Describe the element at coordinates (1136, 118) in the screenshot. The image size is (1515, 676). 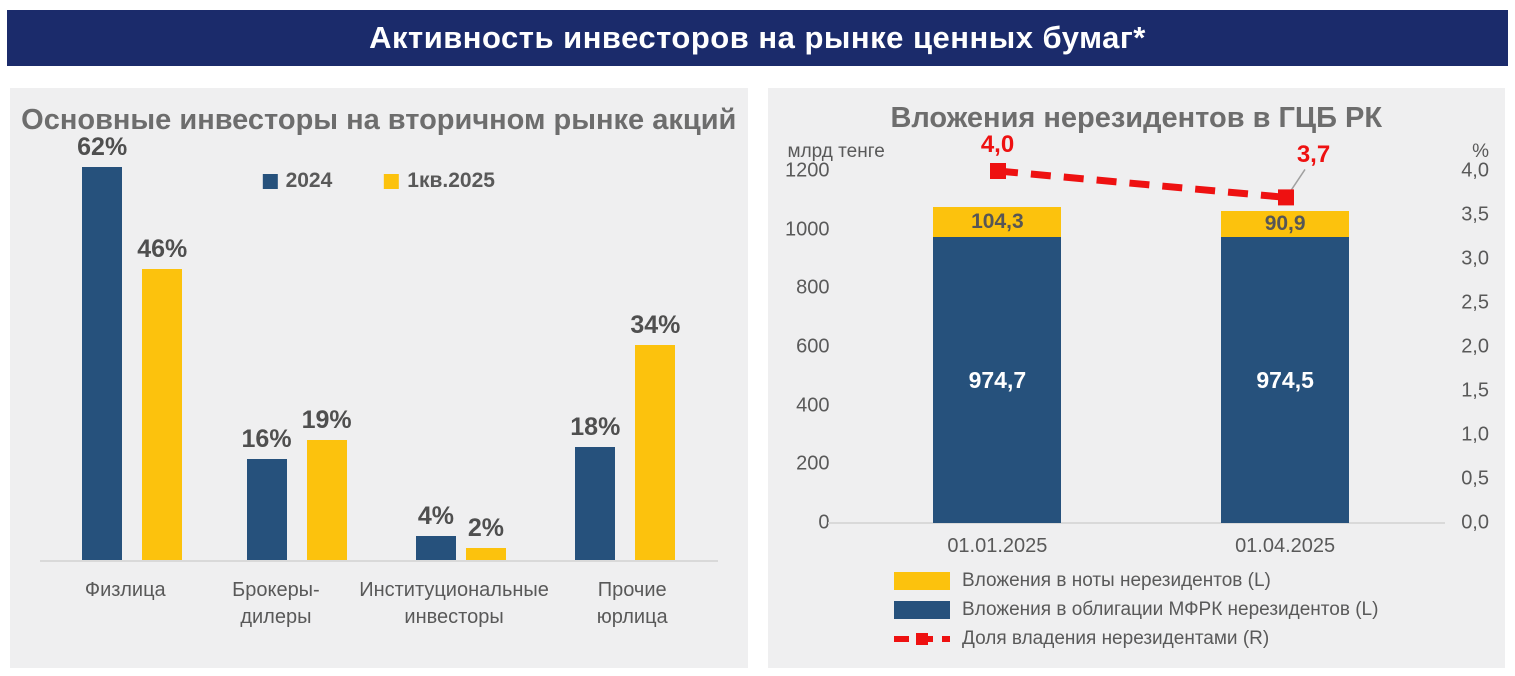
I see `right-chart-title: Вложения нерезидентов в ГЦБ РК` at that location.